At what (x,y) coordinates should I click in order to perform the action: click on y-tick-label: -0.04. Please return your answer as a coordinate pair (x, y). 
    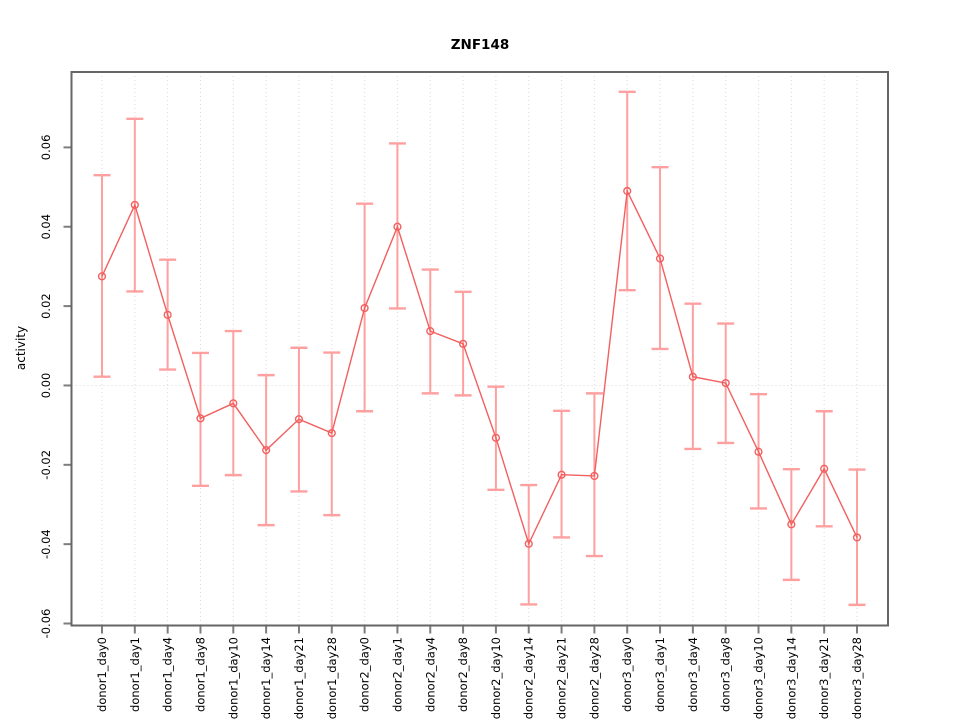
    Looking at the image, I should click on (46, 544).